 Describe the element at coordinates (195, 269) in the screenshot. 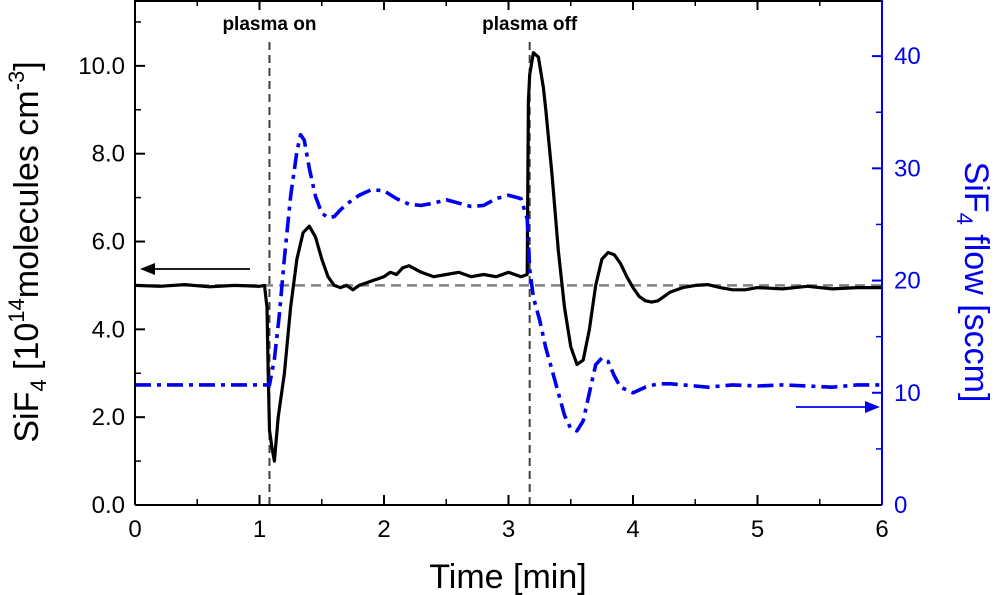

I see `left-axis-arrow` at that location.